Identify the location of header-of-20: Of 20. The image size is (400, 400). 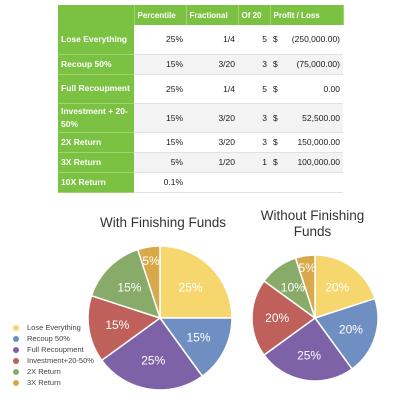
(254, 15).